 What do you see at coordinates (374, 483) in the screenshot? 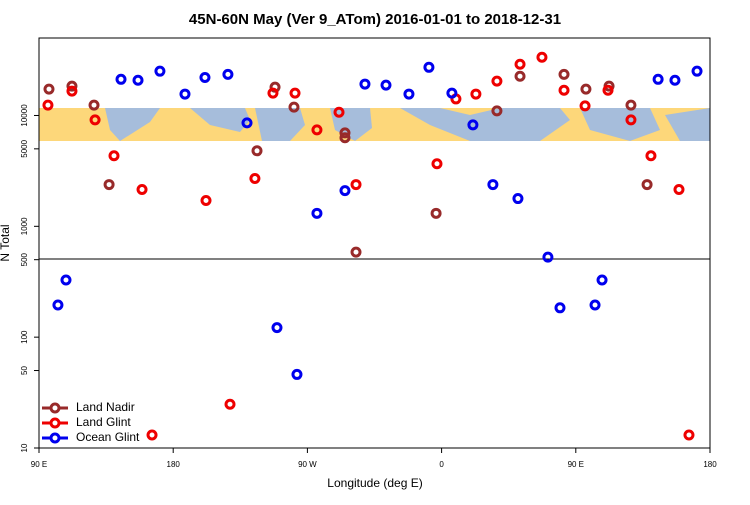
I see `x-axis-label: Longitude (deg E)` at bounding box center [374, 483].